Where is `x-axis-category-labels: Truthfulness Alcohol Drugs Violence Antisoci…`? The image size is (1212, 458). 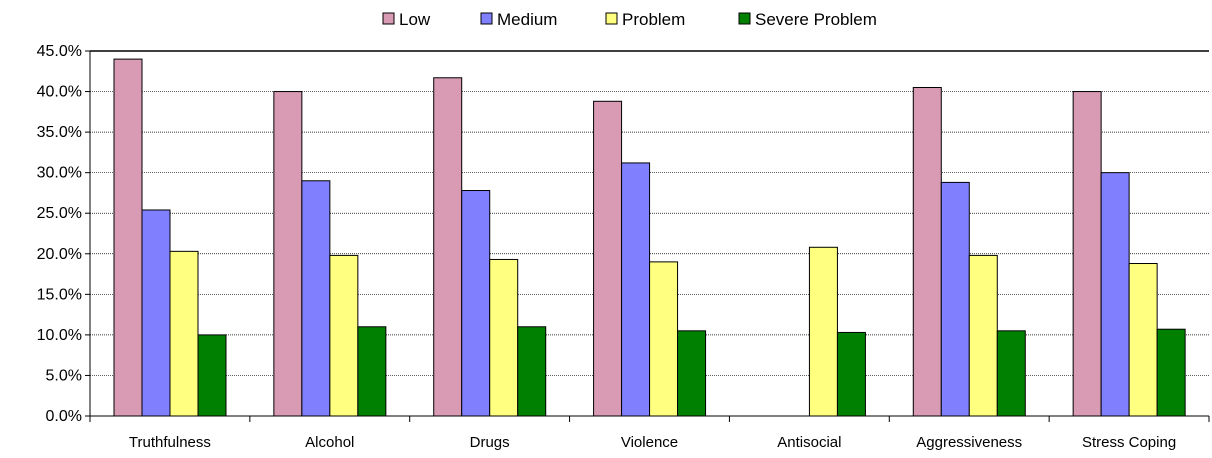 x-axis-category-labels: Truthfulness Alcohol Drugs Violence Antisoci… is located at coordinates (652, 442).